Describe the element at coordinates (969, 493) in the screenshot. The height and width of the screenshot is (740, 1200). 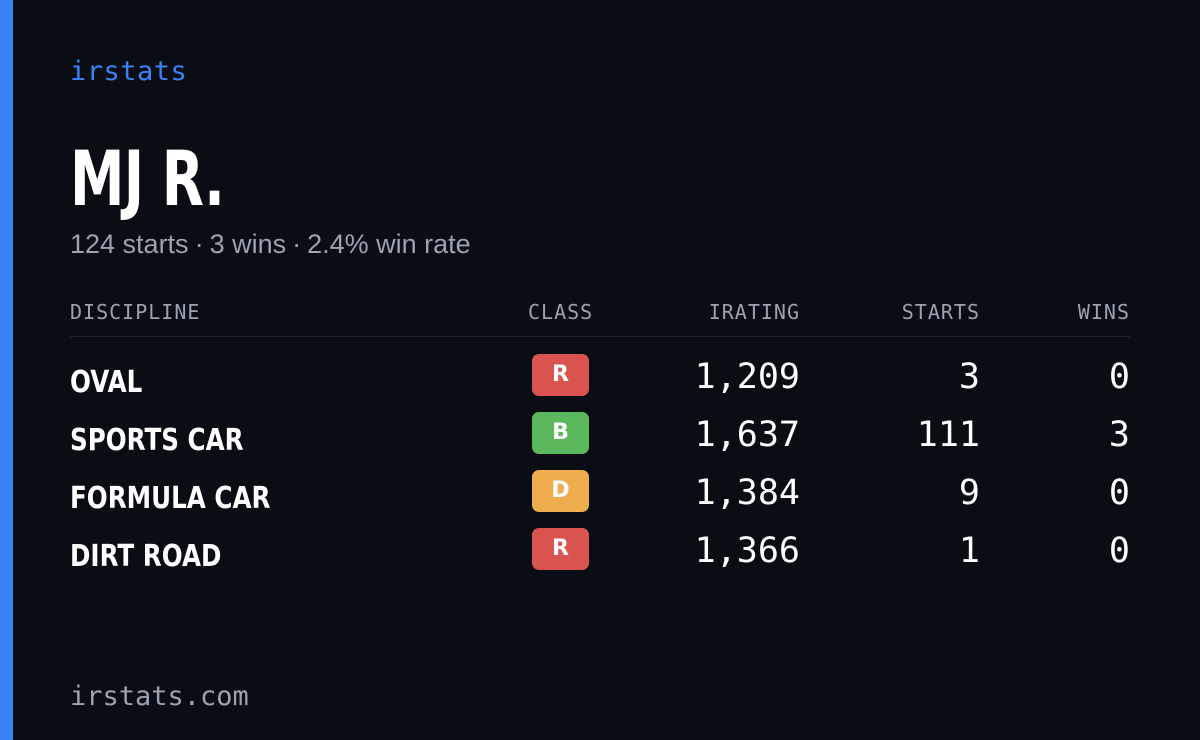
I see `starts-value: 9` at that location.